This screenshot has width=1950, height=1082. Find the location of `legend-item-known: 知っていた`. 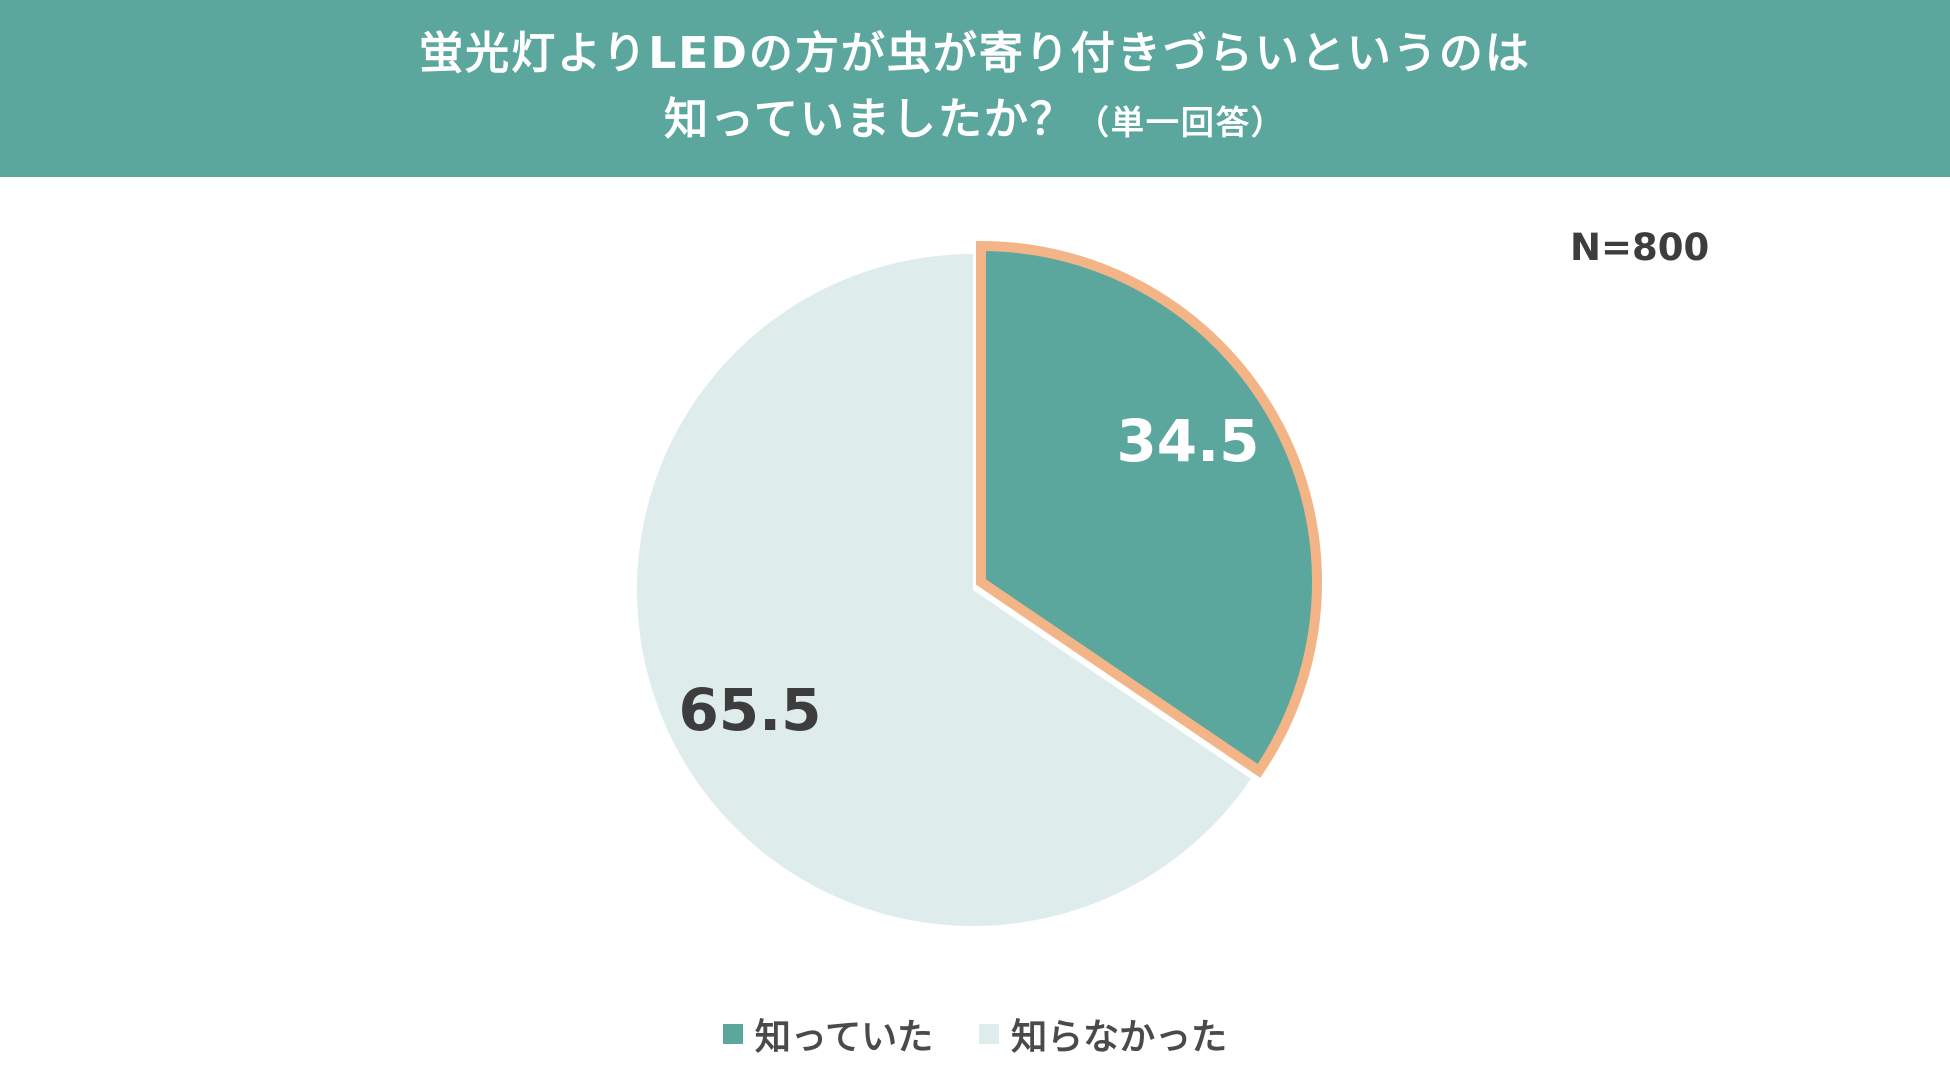

legend-item-known: 知っていた is located at coordinates (828, 1034).